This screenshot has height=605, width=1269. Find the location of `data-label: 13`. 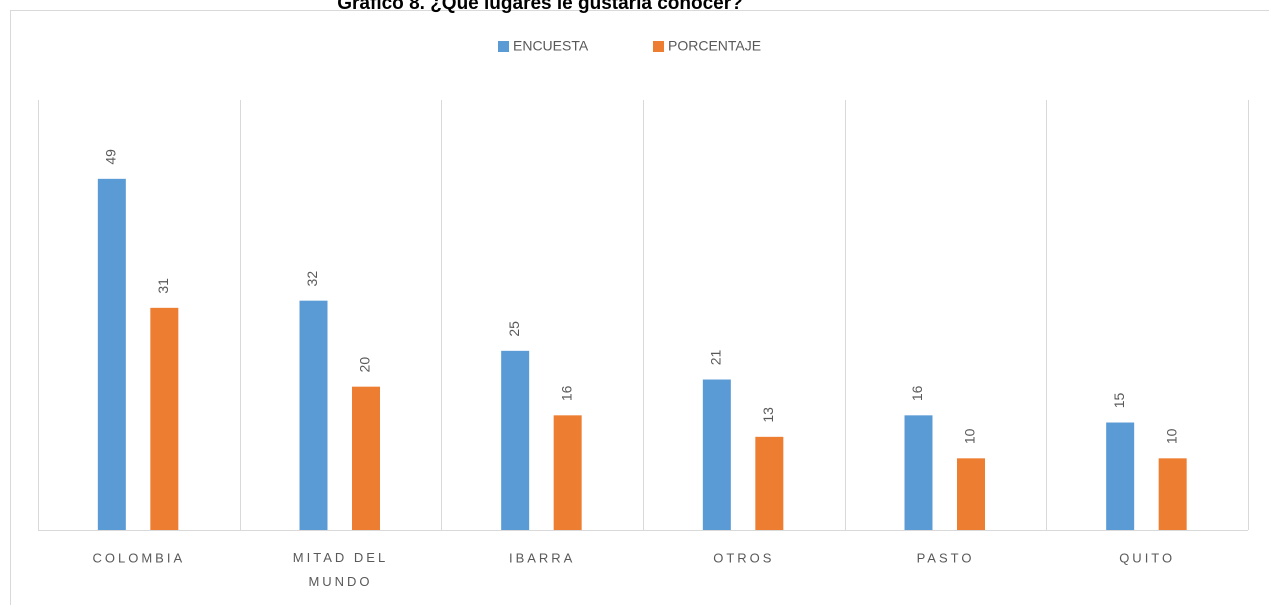

data-label: 13 is located at coordinates (768, 415).